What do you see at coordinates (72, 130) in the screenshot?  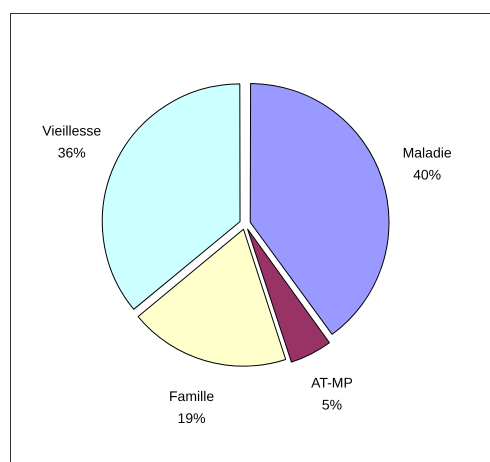 I see `slice-label: Vieillesse` at bounding box center [72, 130].